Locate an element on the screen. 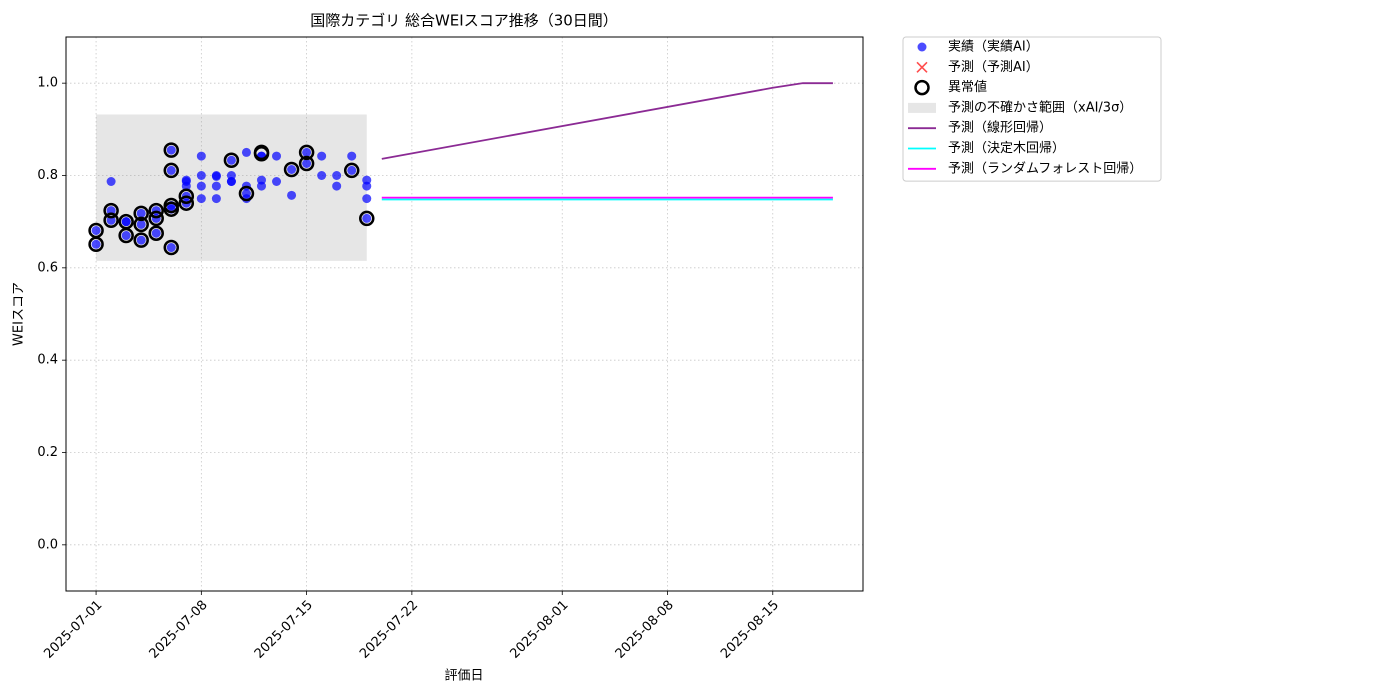 The image size is (1400, 700). x-tick-label: 2025-07-15 is located at coordinates (284, 630).